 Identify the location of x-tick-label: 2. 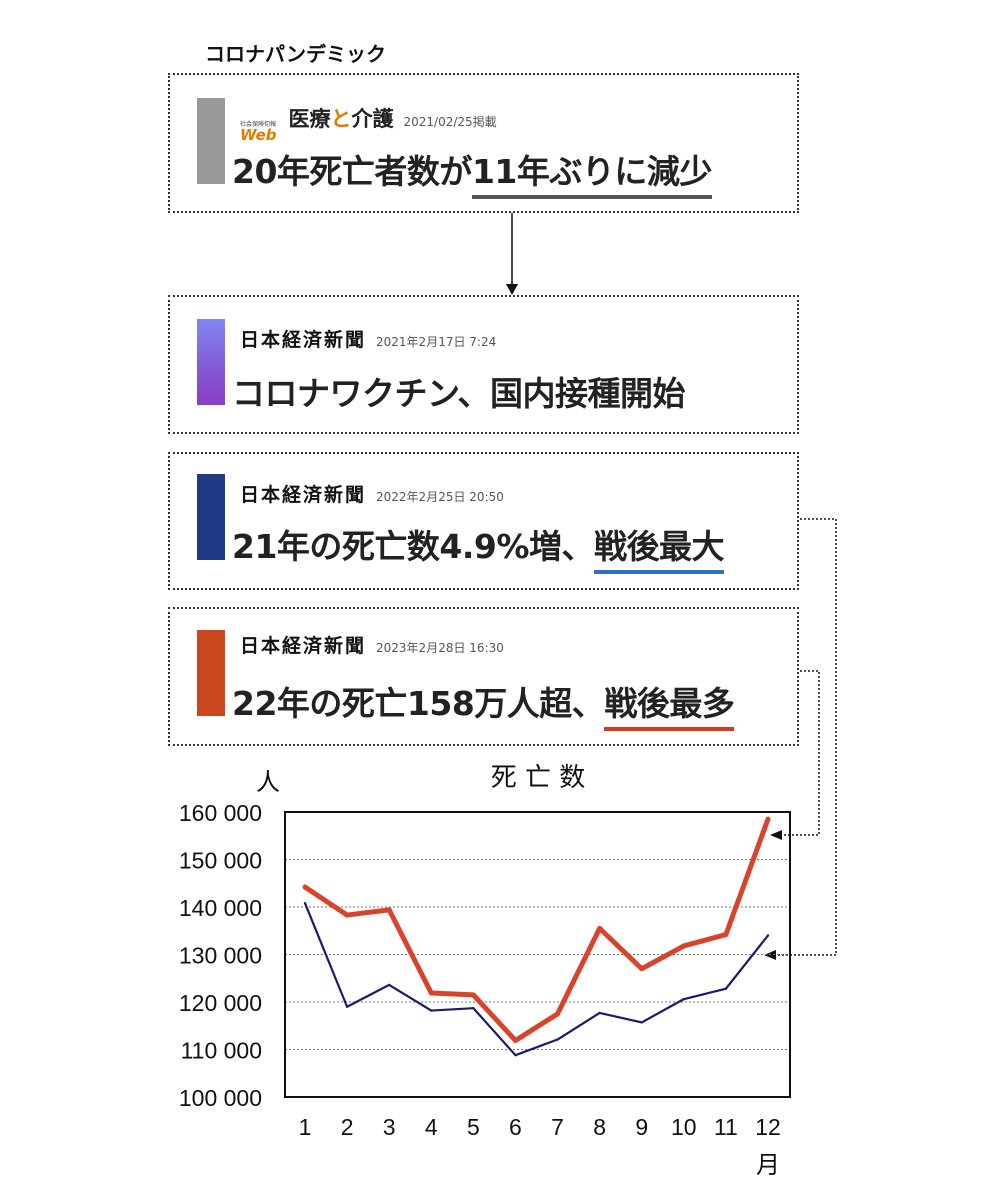
(347, 1127).